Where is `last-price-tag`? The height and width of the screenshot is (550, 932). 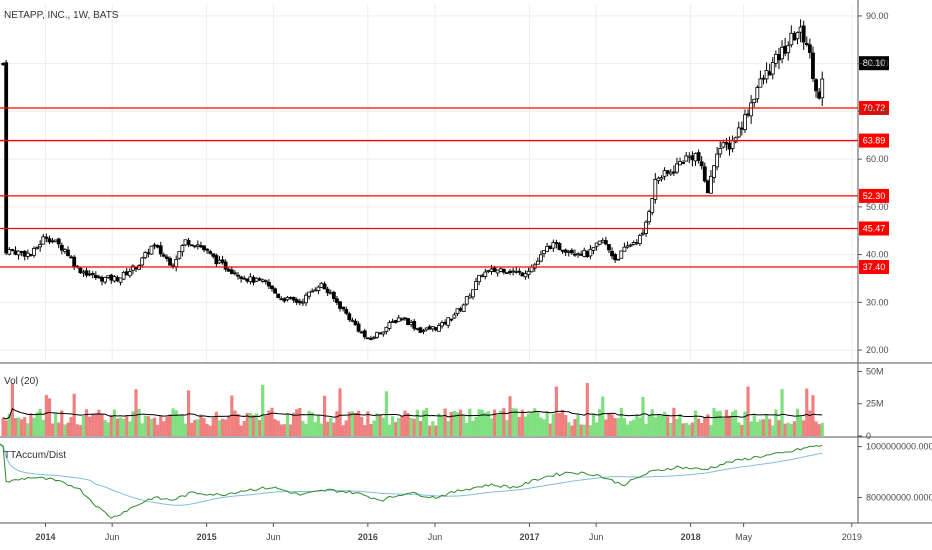
last-price-tag is located at coordinates (874, 63).